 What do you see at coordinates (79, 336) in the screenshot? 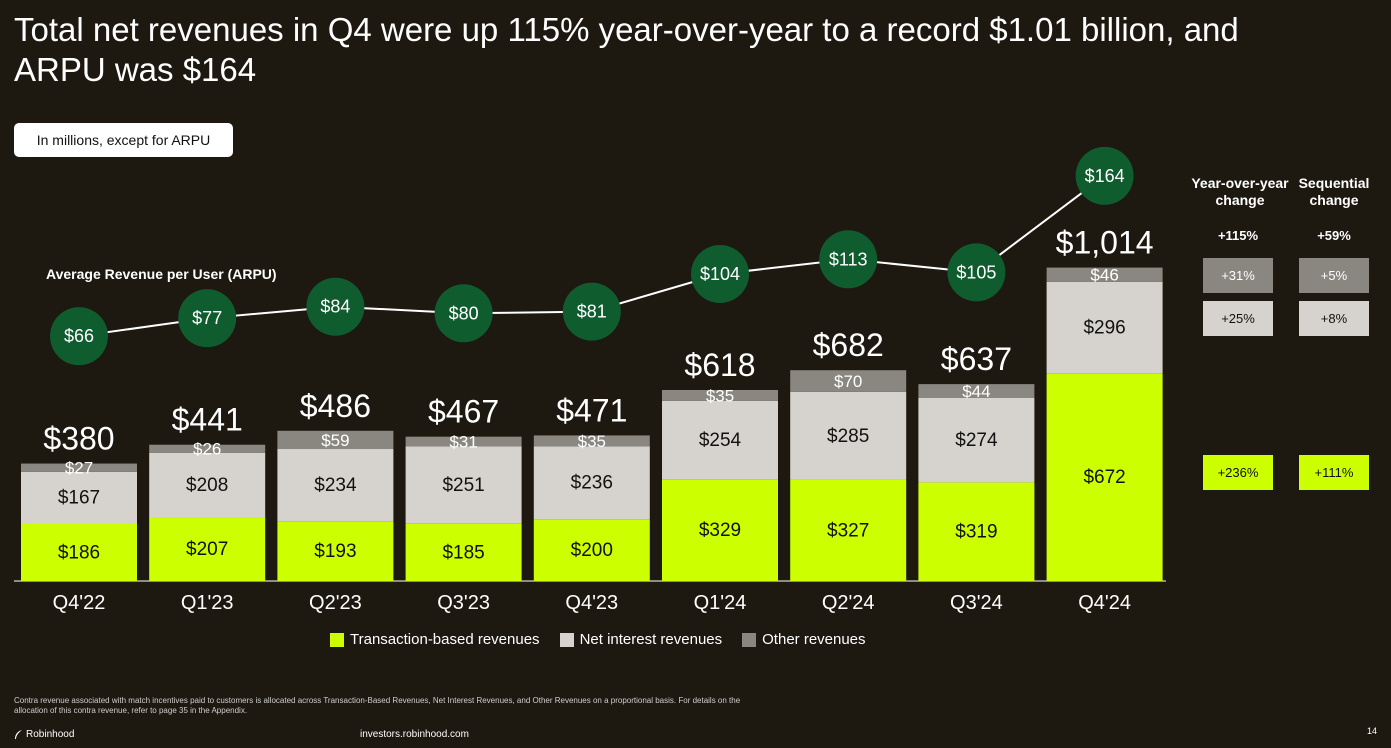
I see `arpu-value-label: $66` at bounding box center [79, 336].